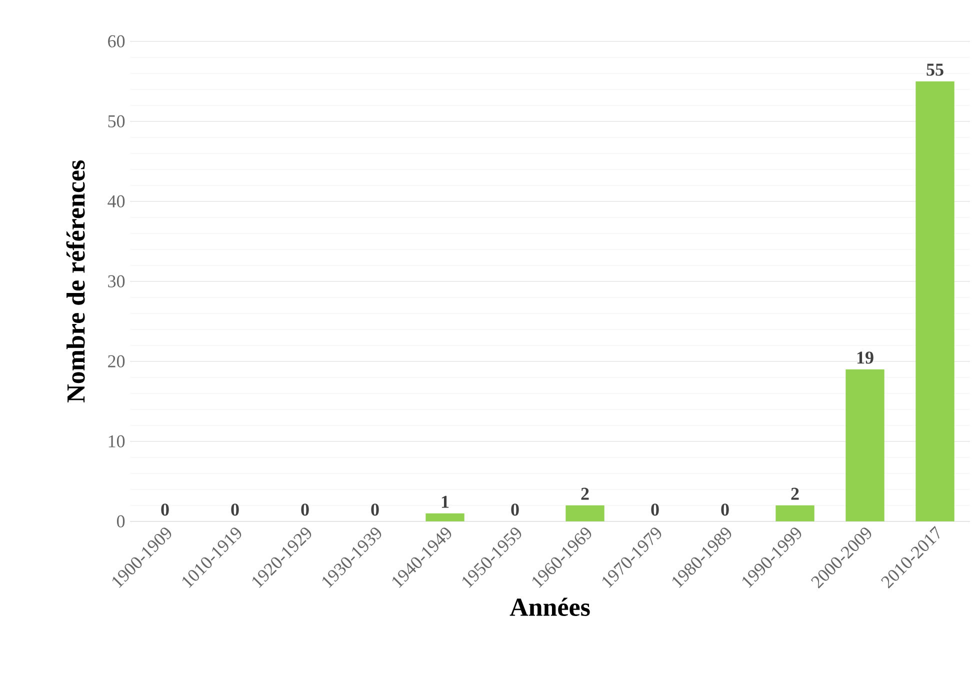  I want to click on data-label: 1, so click(445, 502).